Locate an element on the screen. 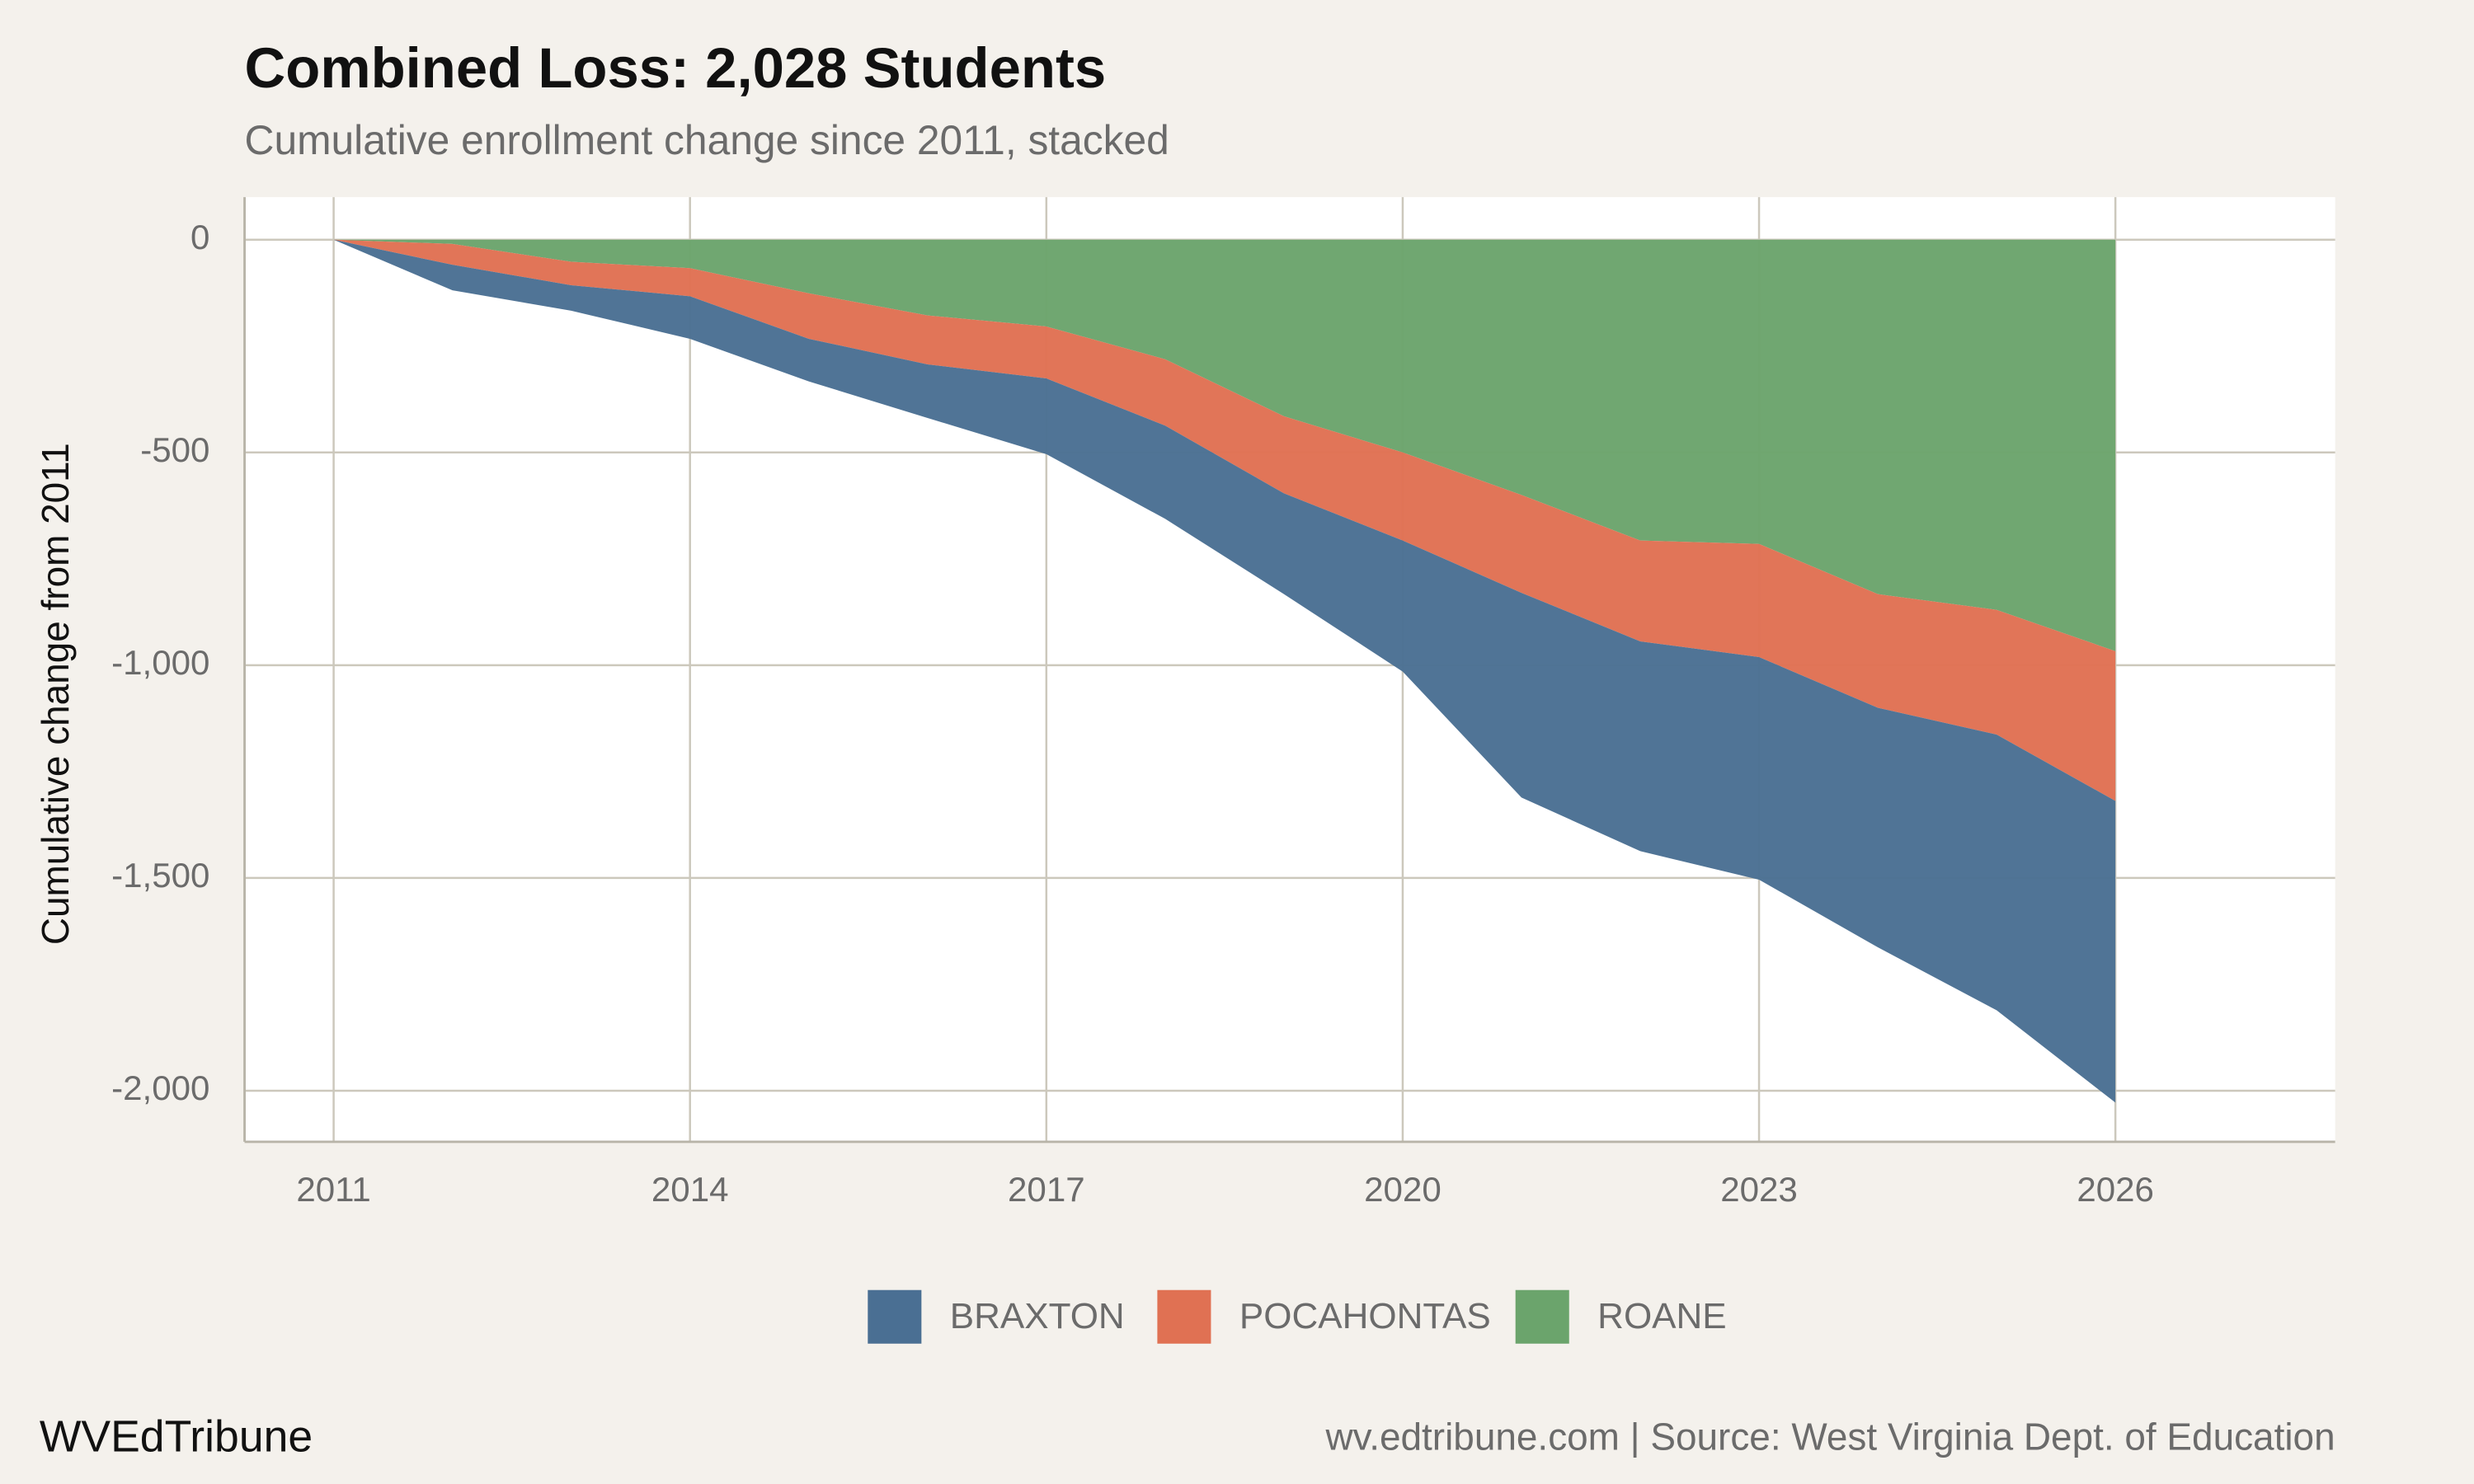  legend-label: POCAHONTAS is located at coordinates (1365, 1316).